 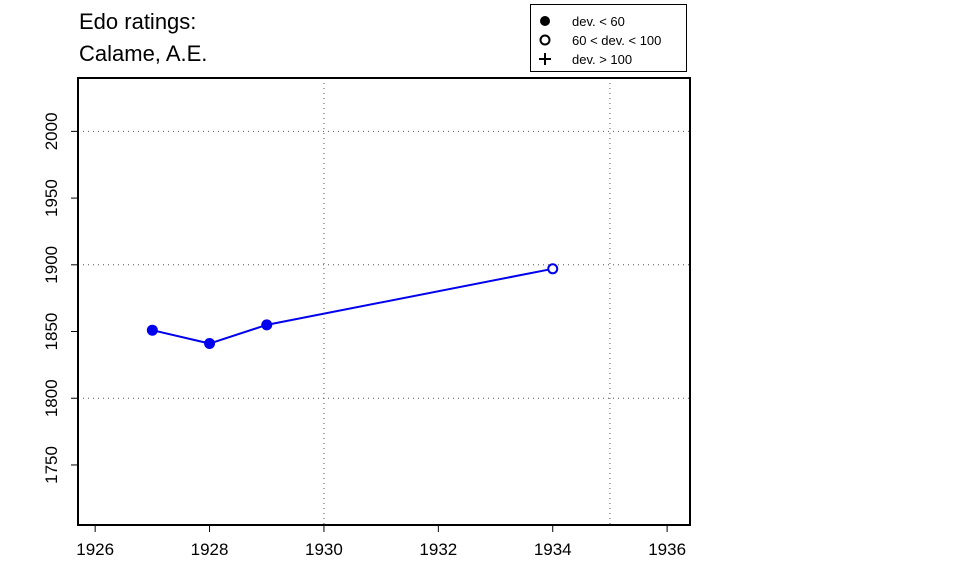 I want to click on y-tick-label: 1850, so click(x=51, y=332).